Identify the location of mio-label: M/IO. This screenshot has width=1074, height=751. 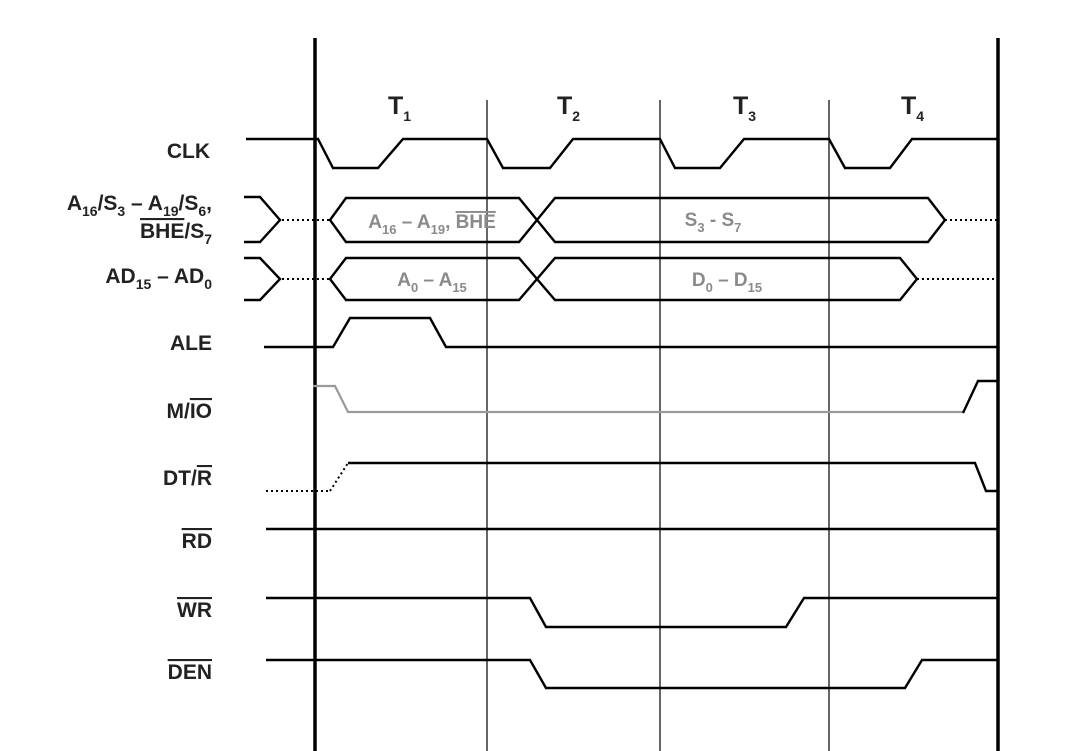
(190, 411).